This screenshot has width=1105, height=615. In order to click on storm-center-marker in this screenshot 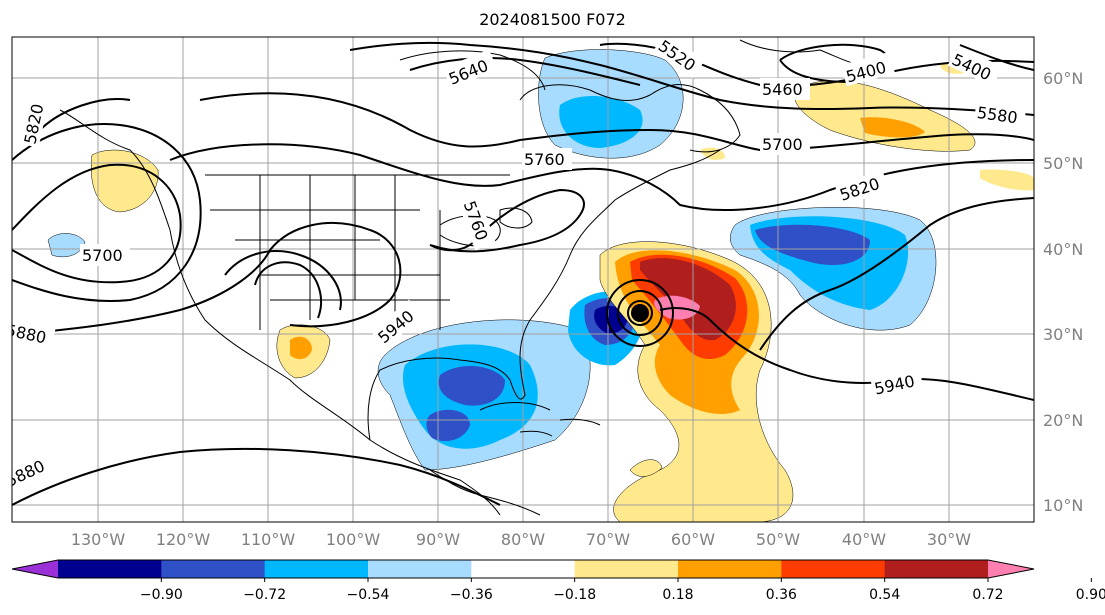, I will do `click(640, 313)`.